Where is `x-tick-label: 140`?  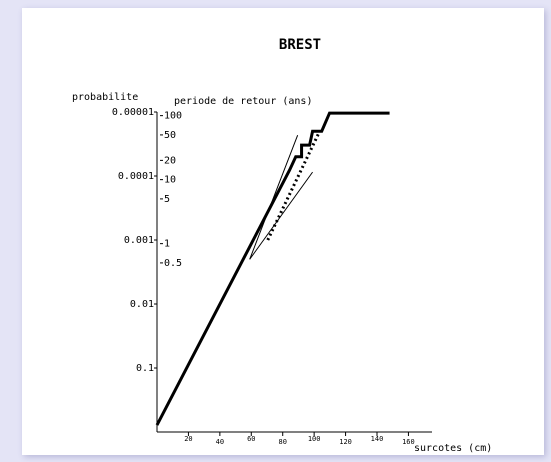
x-tick-label: 140 is located at coordinates (377, 439).